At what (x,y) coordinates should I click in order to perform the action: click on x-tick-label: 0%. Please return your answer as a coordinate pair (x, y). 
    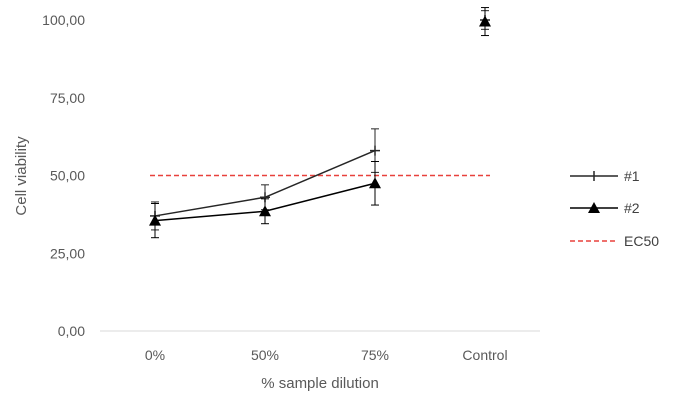
    Looking at the image, I should click on (155, 355).